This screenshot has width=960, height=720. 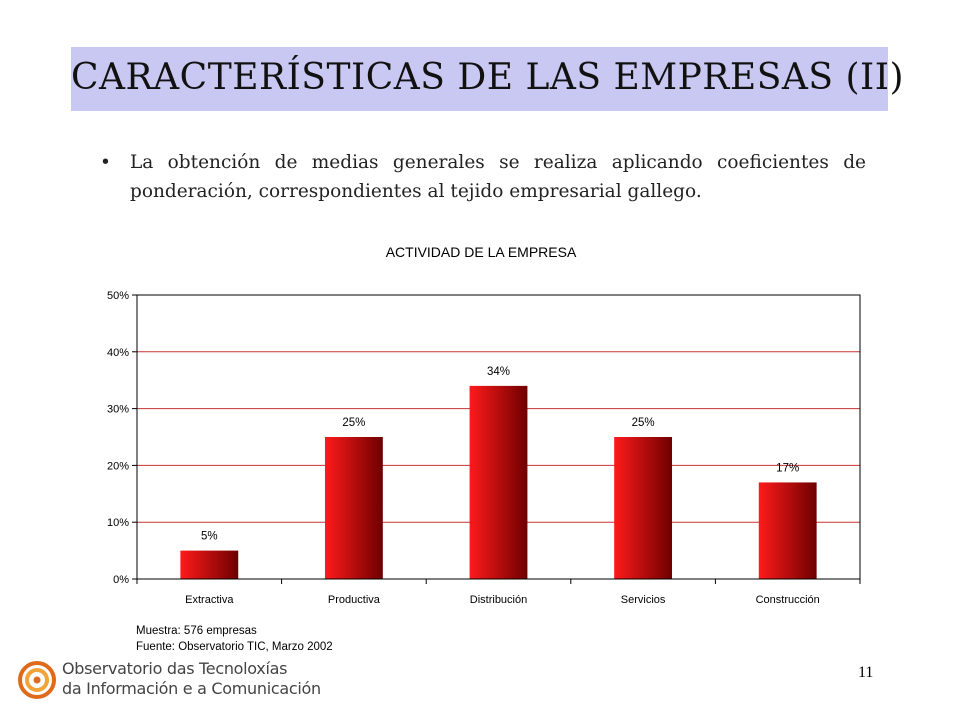 What do you see at coordinates (118, 410) in the screenshot?
I see `y-tick-label: 30%` at bounding box center [118, 410].